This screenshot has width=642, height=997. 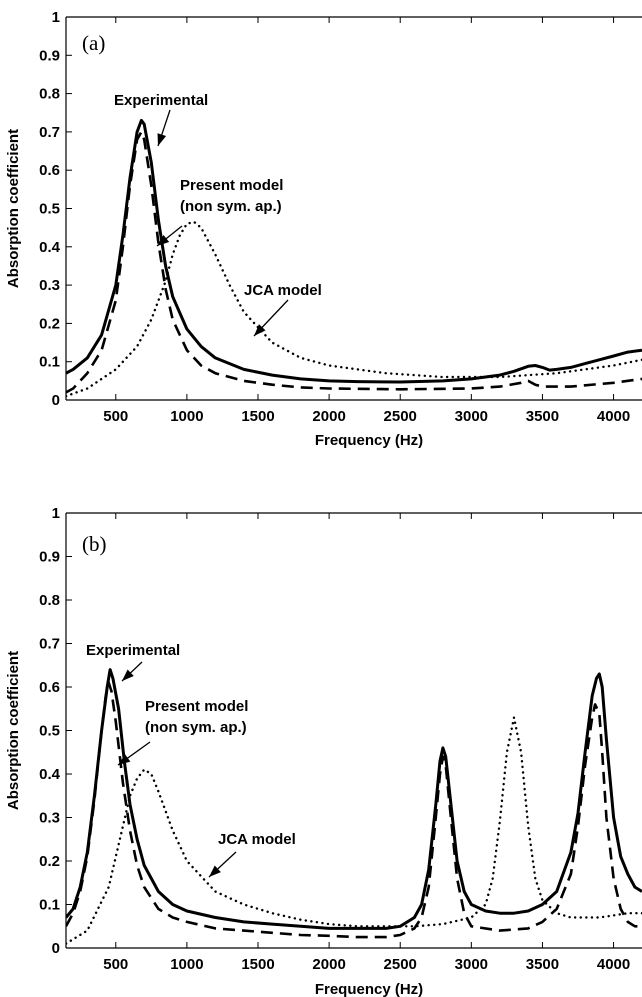 What do you see at coordinates (93, 43) in the screenshot?
I see `panel-label: (a)` at bounding box center [93, 43].